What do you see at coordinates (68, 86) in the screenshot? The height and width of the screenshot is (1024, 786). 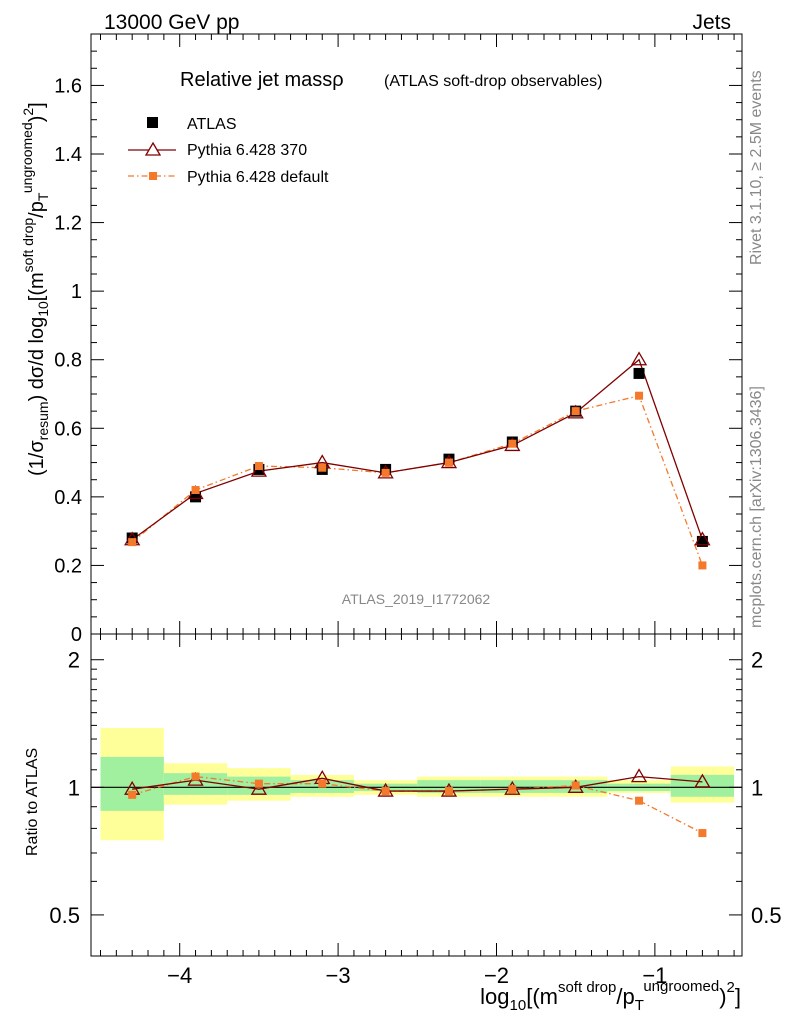 I see `main-y-tick-label: 1.6` at bounding box center [68, 86].